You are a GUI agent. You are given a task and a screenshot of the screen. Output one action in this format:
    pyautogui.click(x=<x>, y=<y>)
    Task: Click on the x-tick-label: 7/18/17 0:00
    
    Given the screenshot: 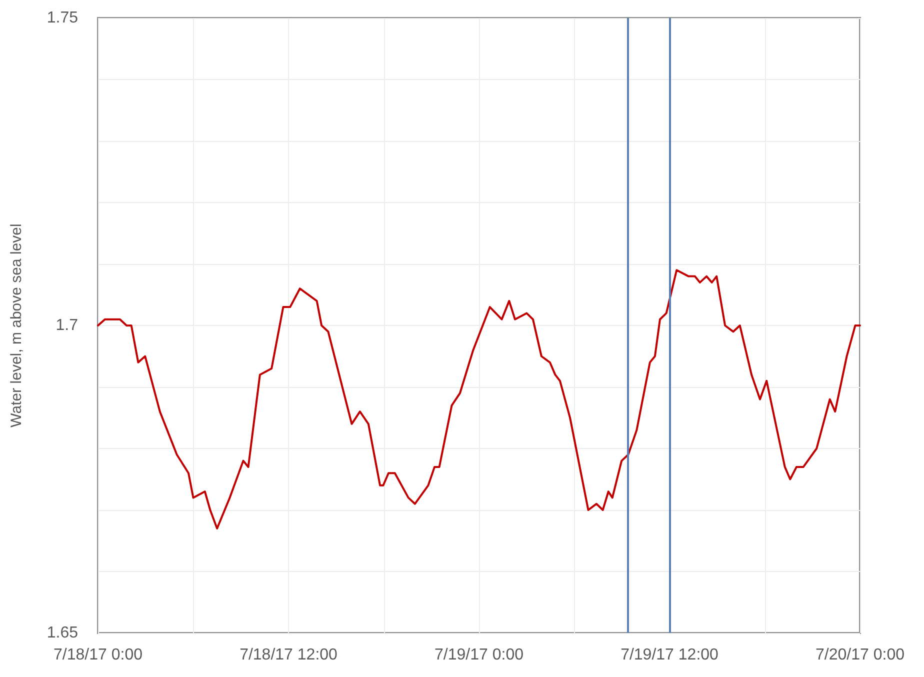 What is the action you would take?
    pyautogui.click(x=98, y=655)
    